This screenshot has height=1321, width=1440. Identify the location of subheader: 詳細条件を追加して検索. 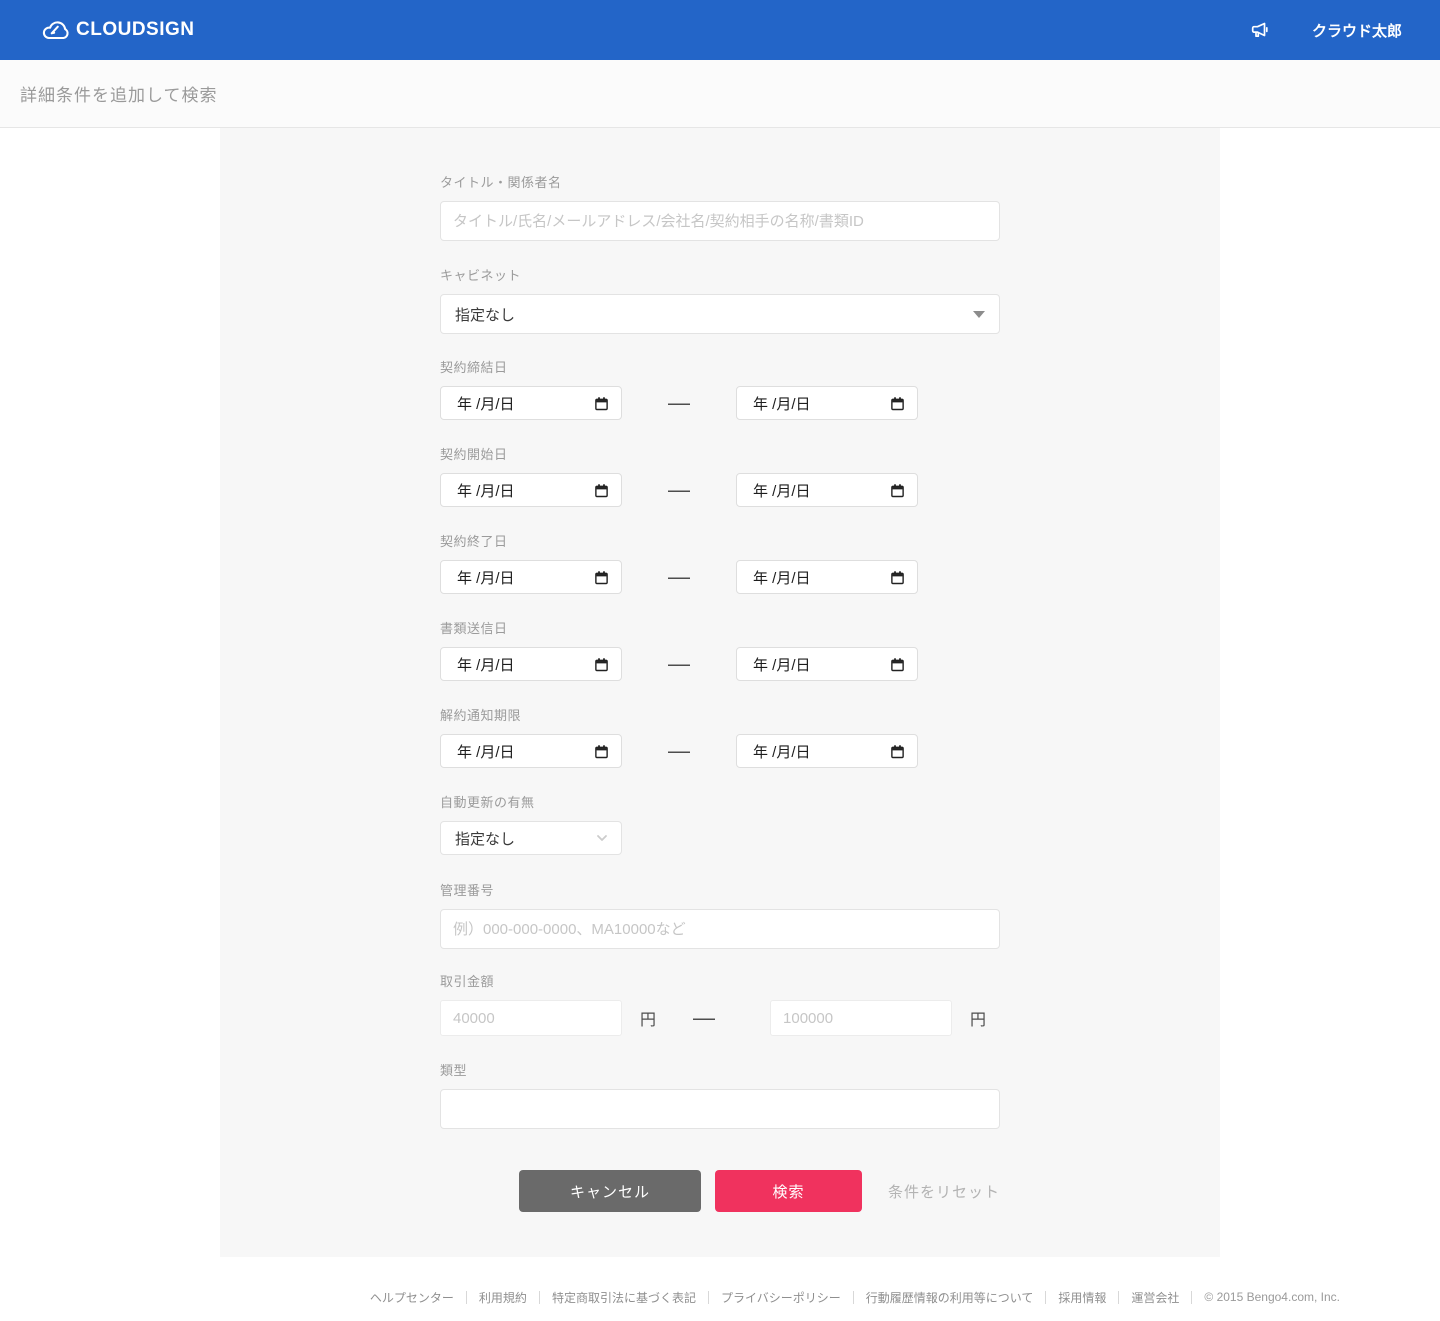
(720, 94).